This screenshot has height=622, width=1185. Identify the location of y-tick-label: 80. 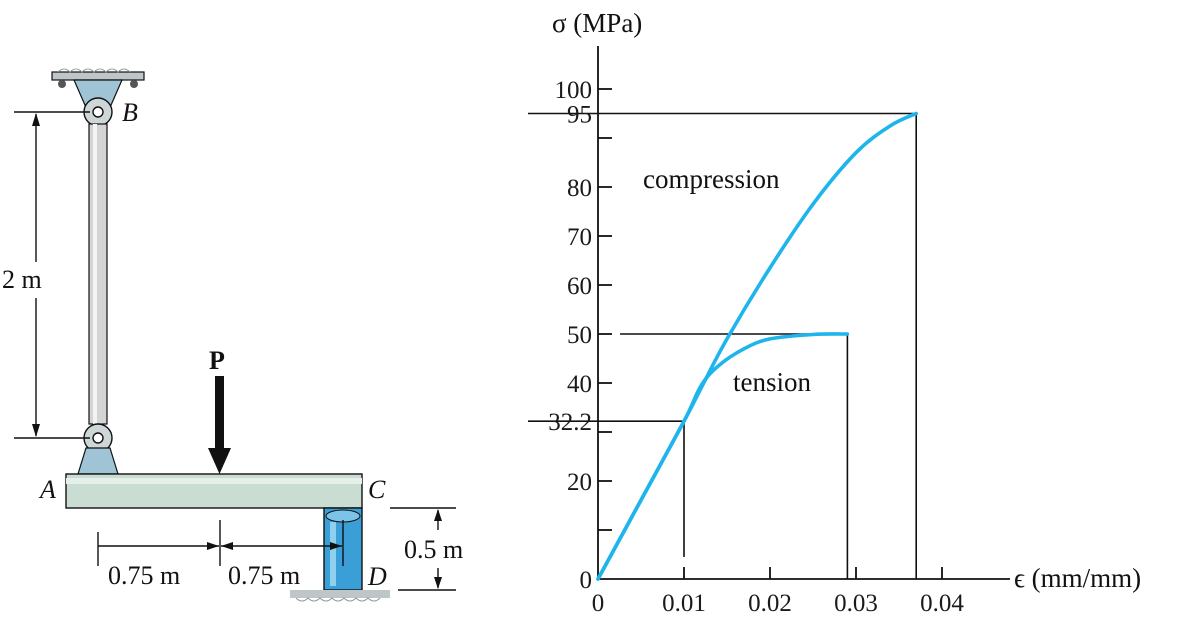
(579, 188).